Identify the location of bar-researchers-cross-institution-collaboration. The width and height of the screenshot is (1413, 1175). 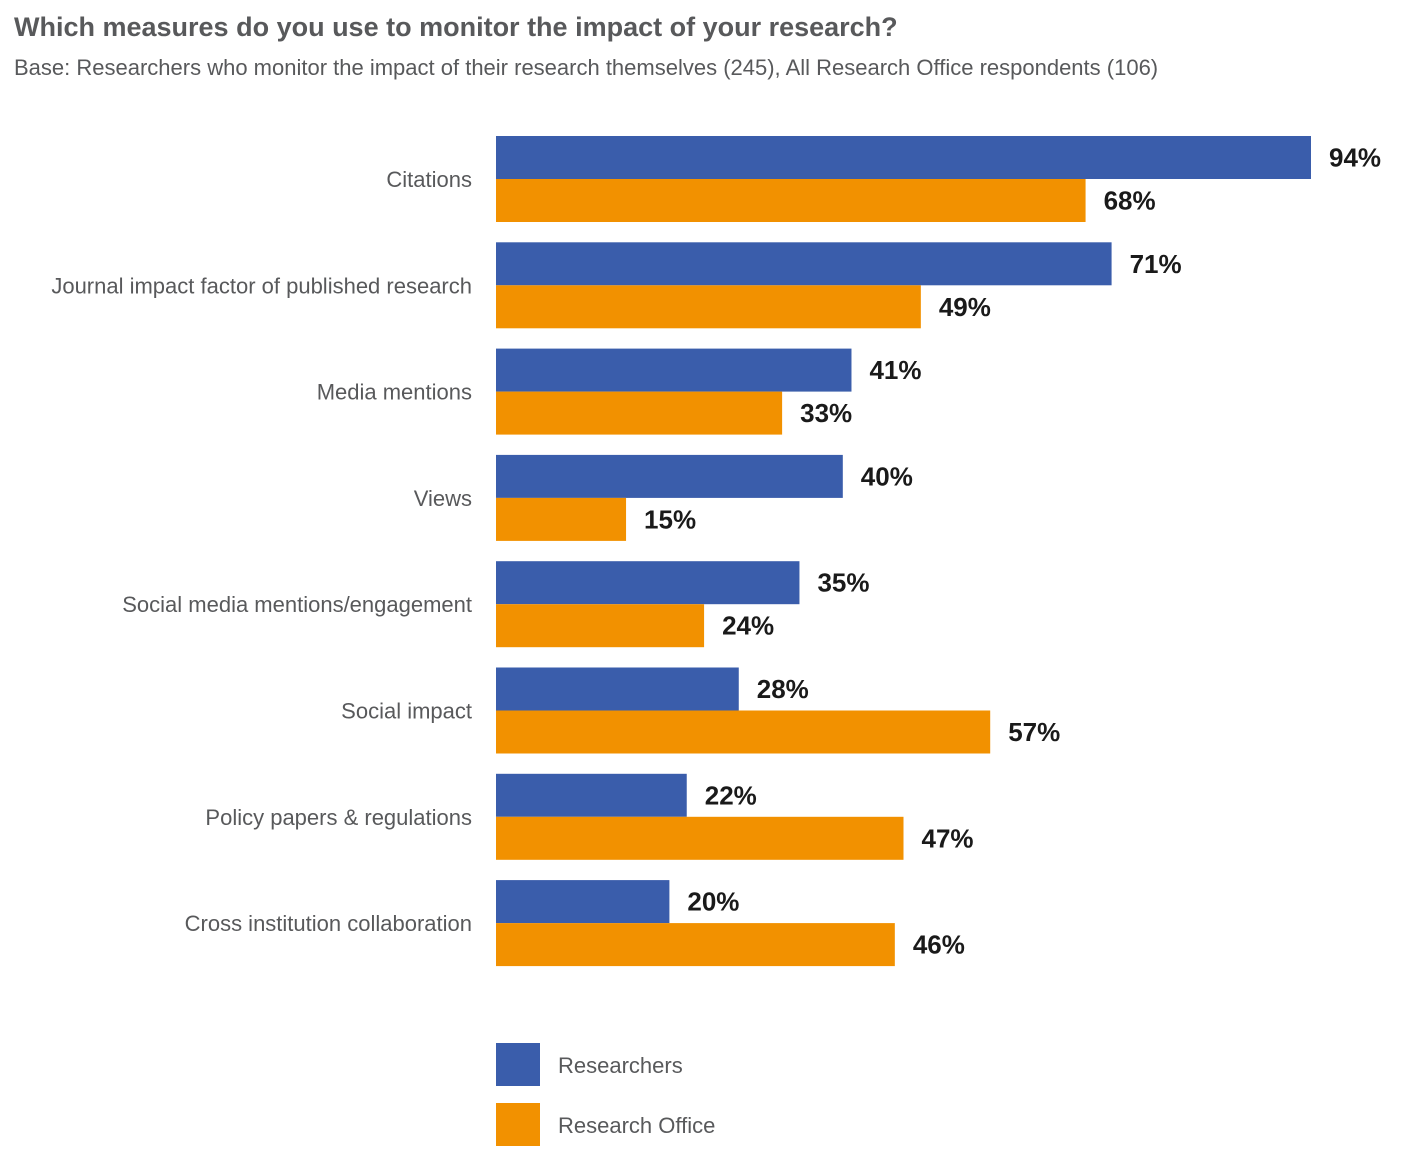
(583, 902).